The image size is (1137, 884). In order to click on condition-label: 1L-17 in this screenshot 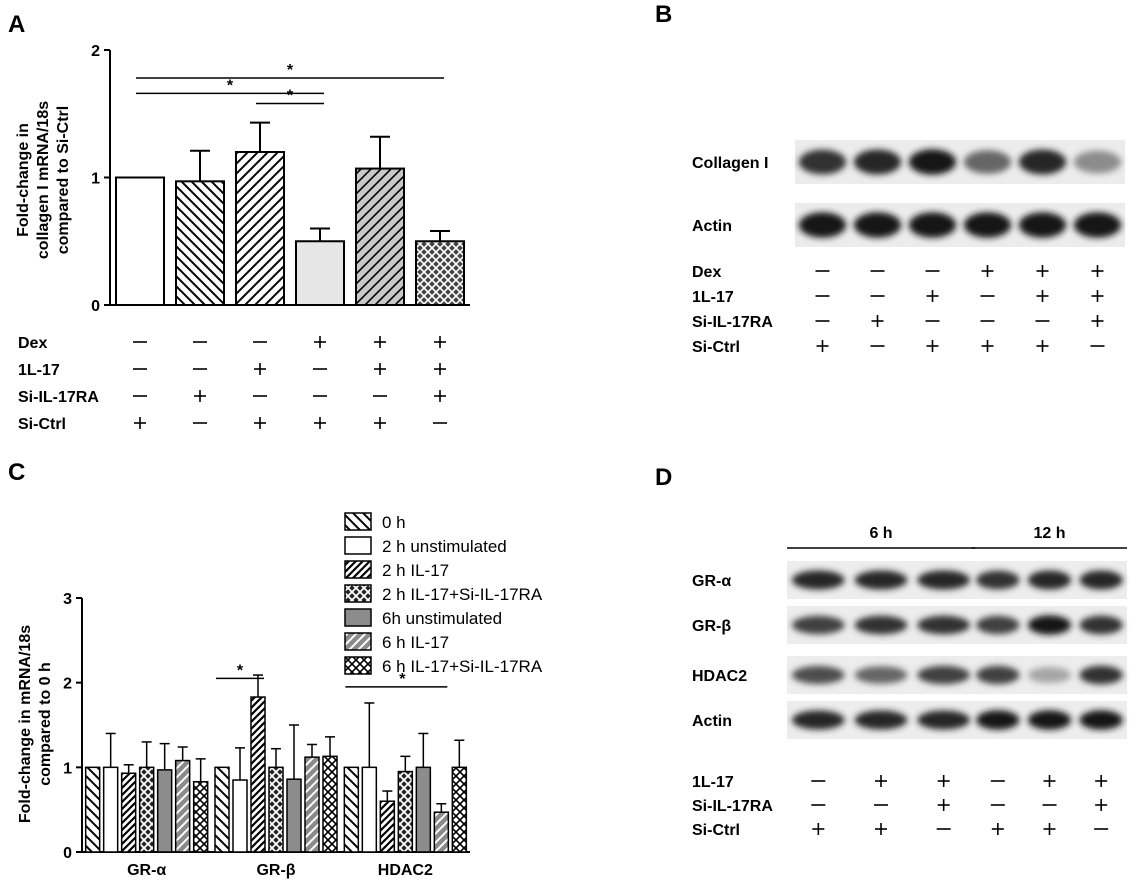, I will do `click(713, 782)`.